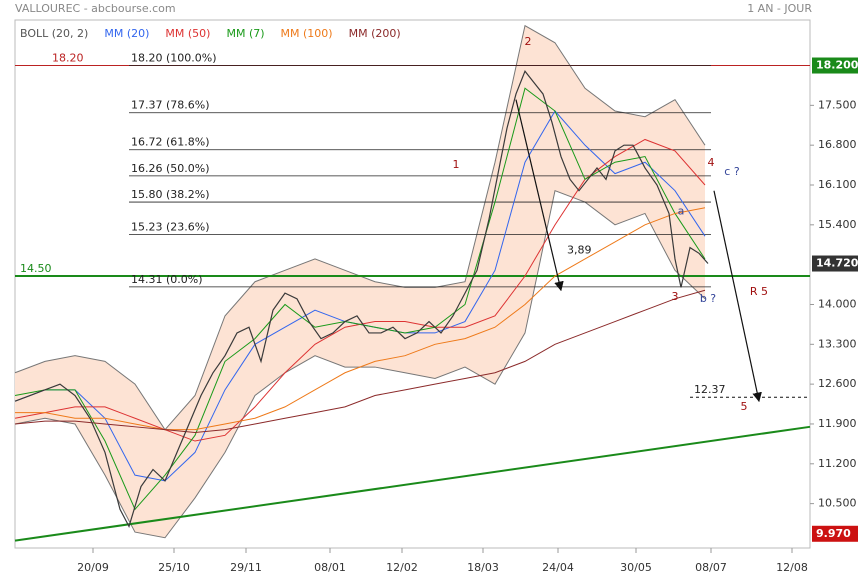 This screenshot has height=580, width=860. Describe the element at coordinates (744, 406) in the screenshot. I see `wave-label: 5` at that location.